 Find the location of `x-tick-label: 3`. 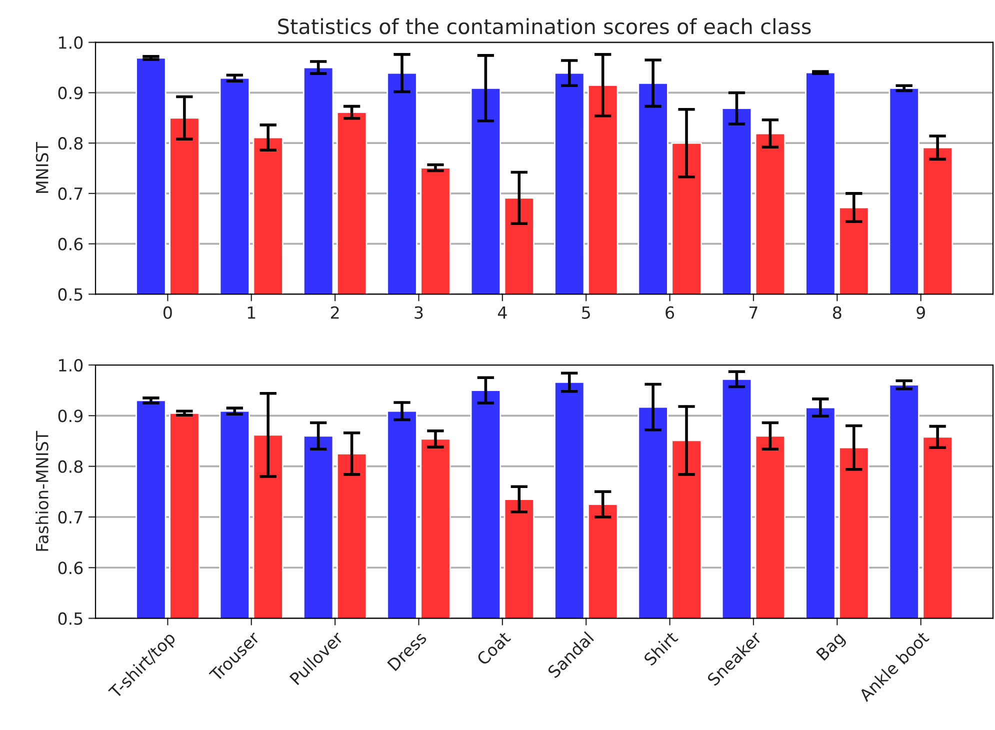

x-tick-label: 3 is located at coordinates (418, 312).